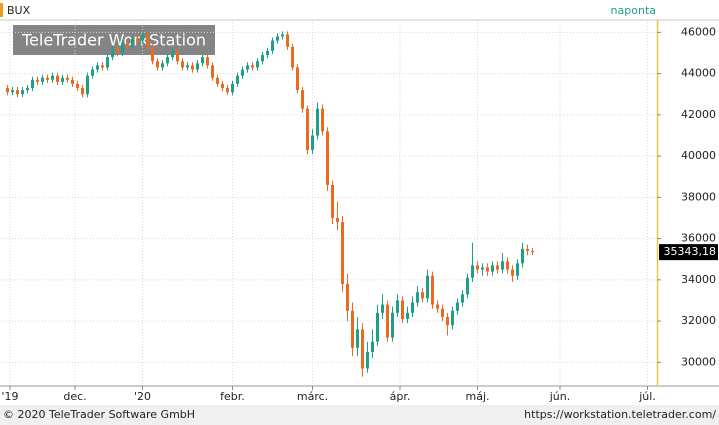 This screenshot has width=719, height=425. I want to click on y-tick-label: 40000, so click(698, 155).